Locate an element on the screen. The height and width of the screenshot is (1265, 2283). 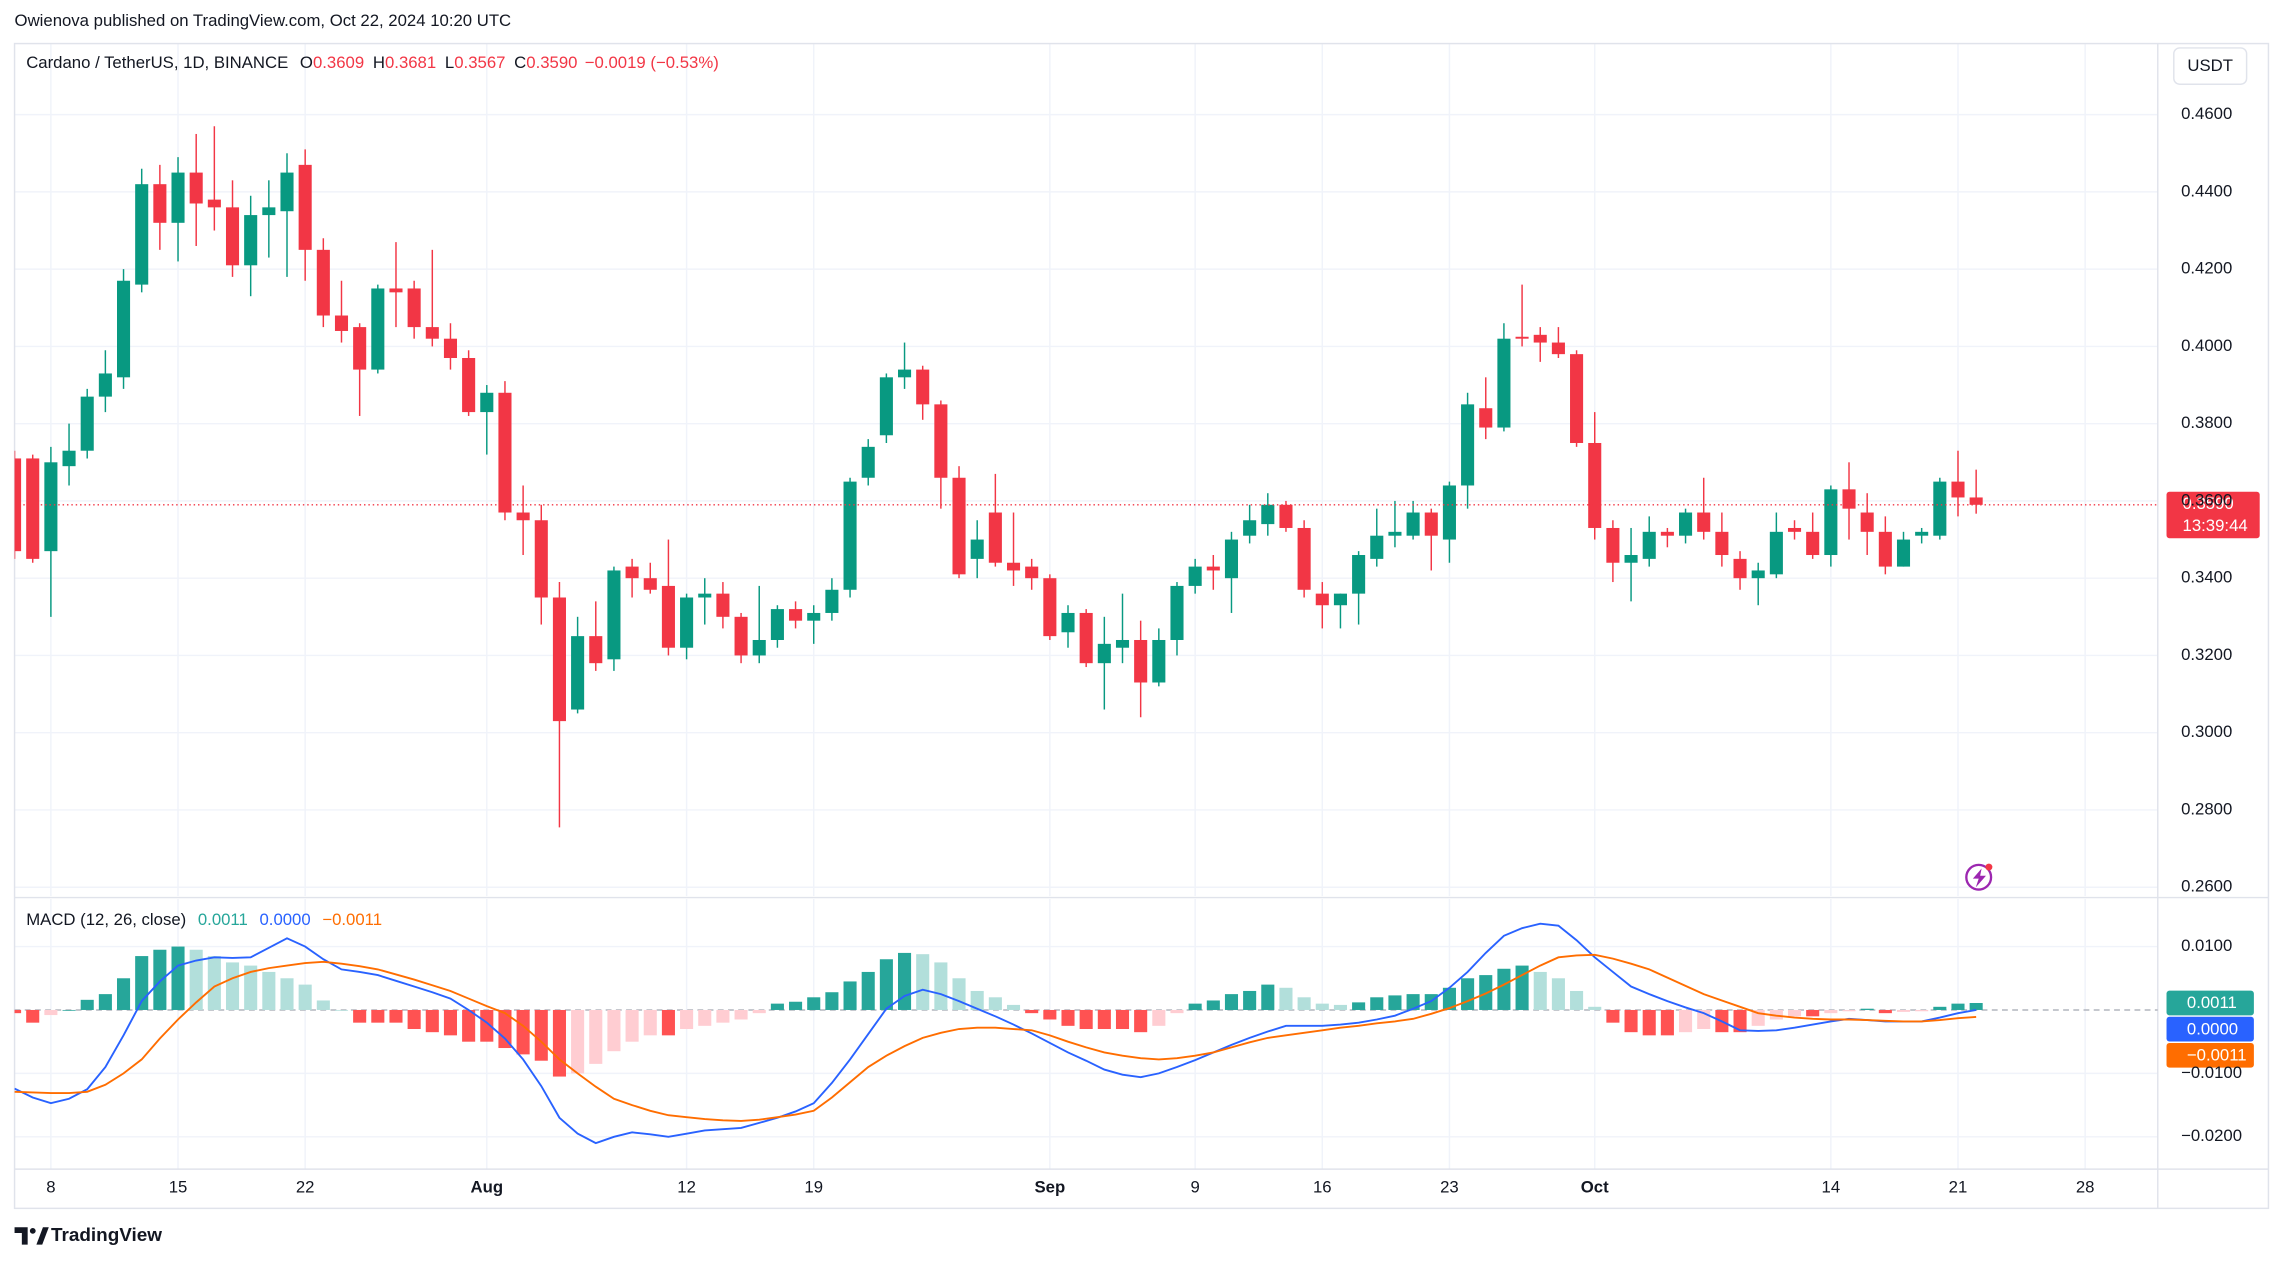
x-tick-label: 19 is located at coordinates (813, 1186).